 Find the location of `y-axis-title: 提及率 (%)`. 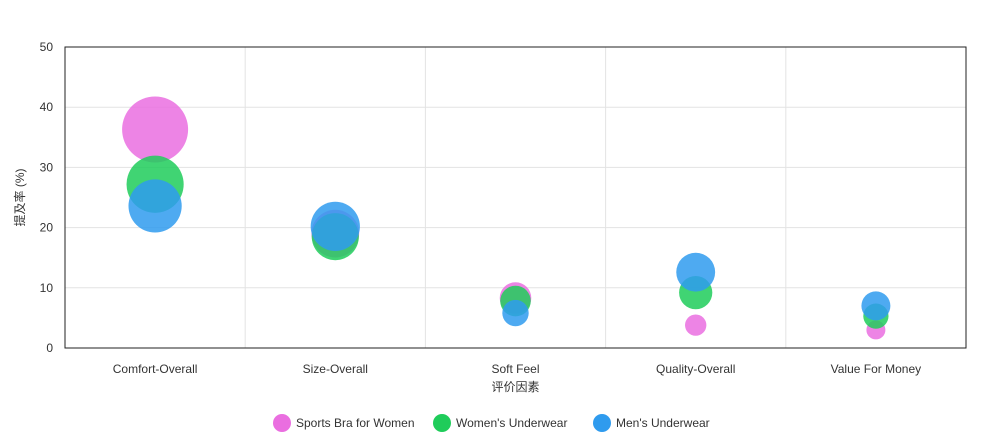

y-axis-title: 提及率 (%) is located at coordinates (19, 197).